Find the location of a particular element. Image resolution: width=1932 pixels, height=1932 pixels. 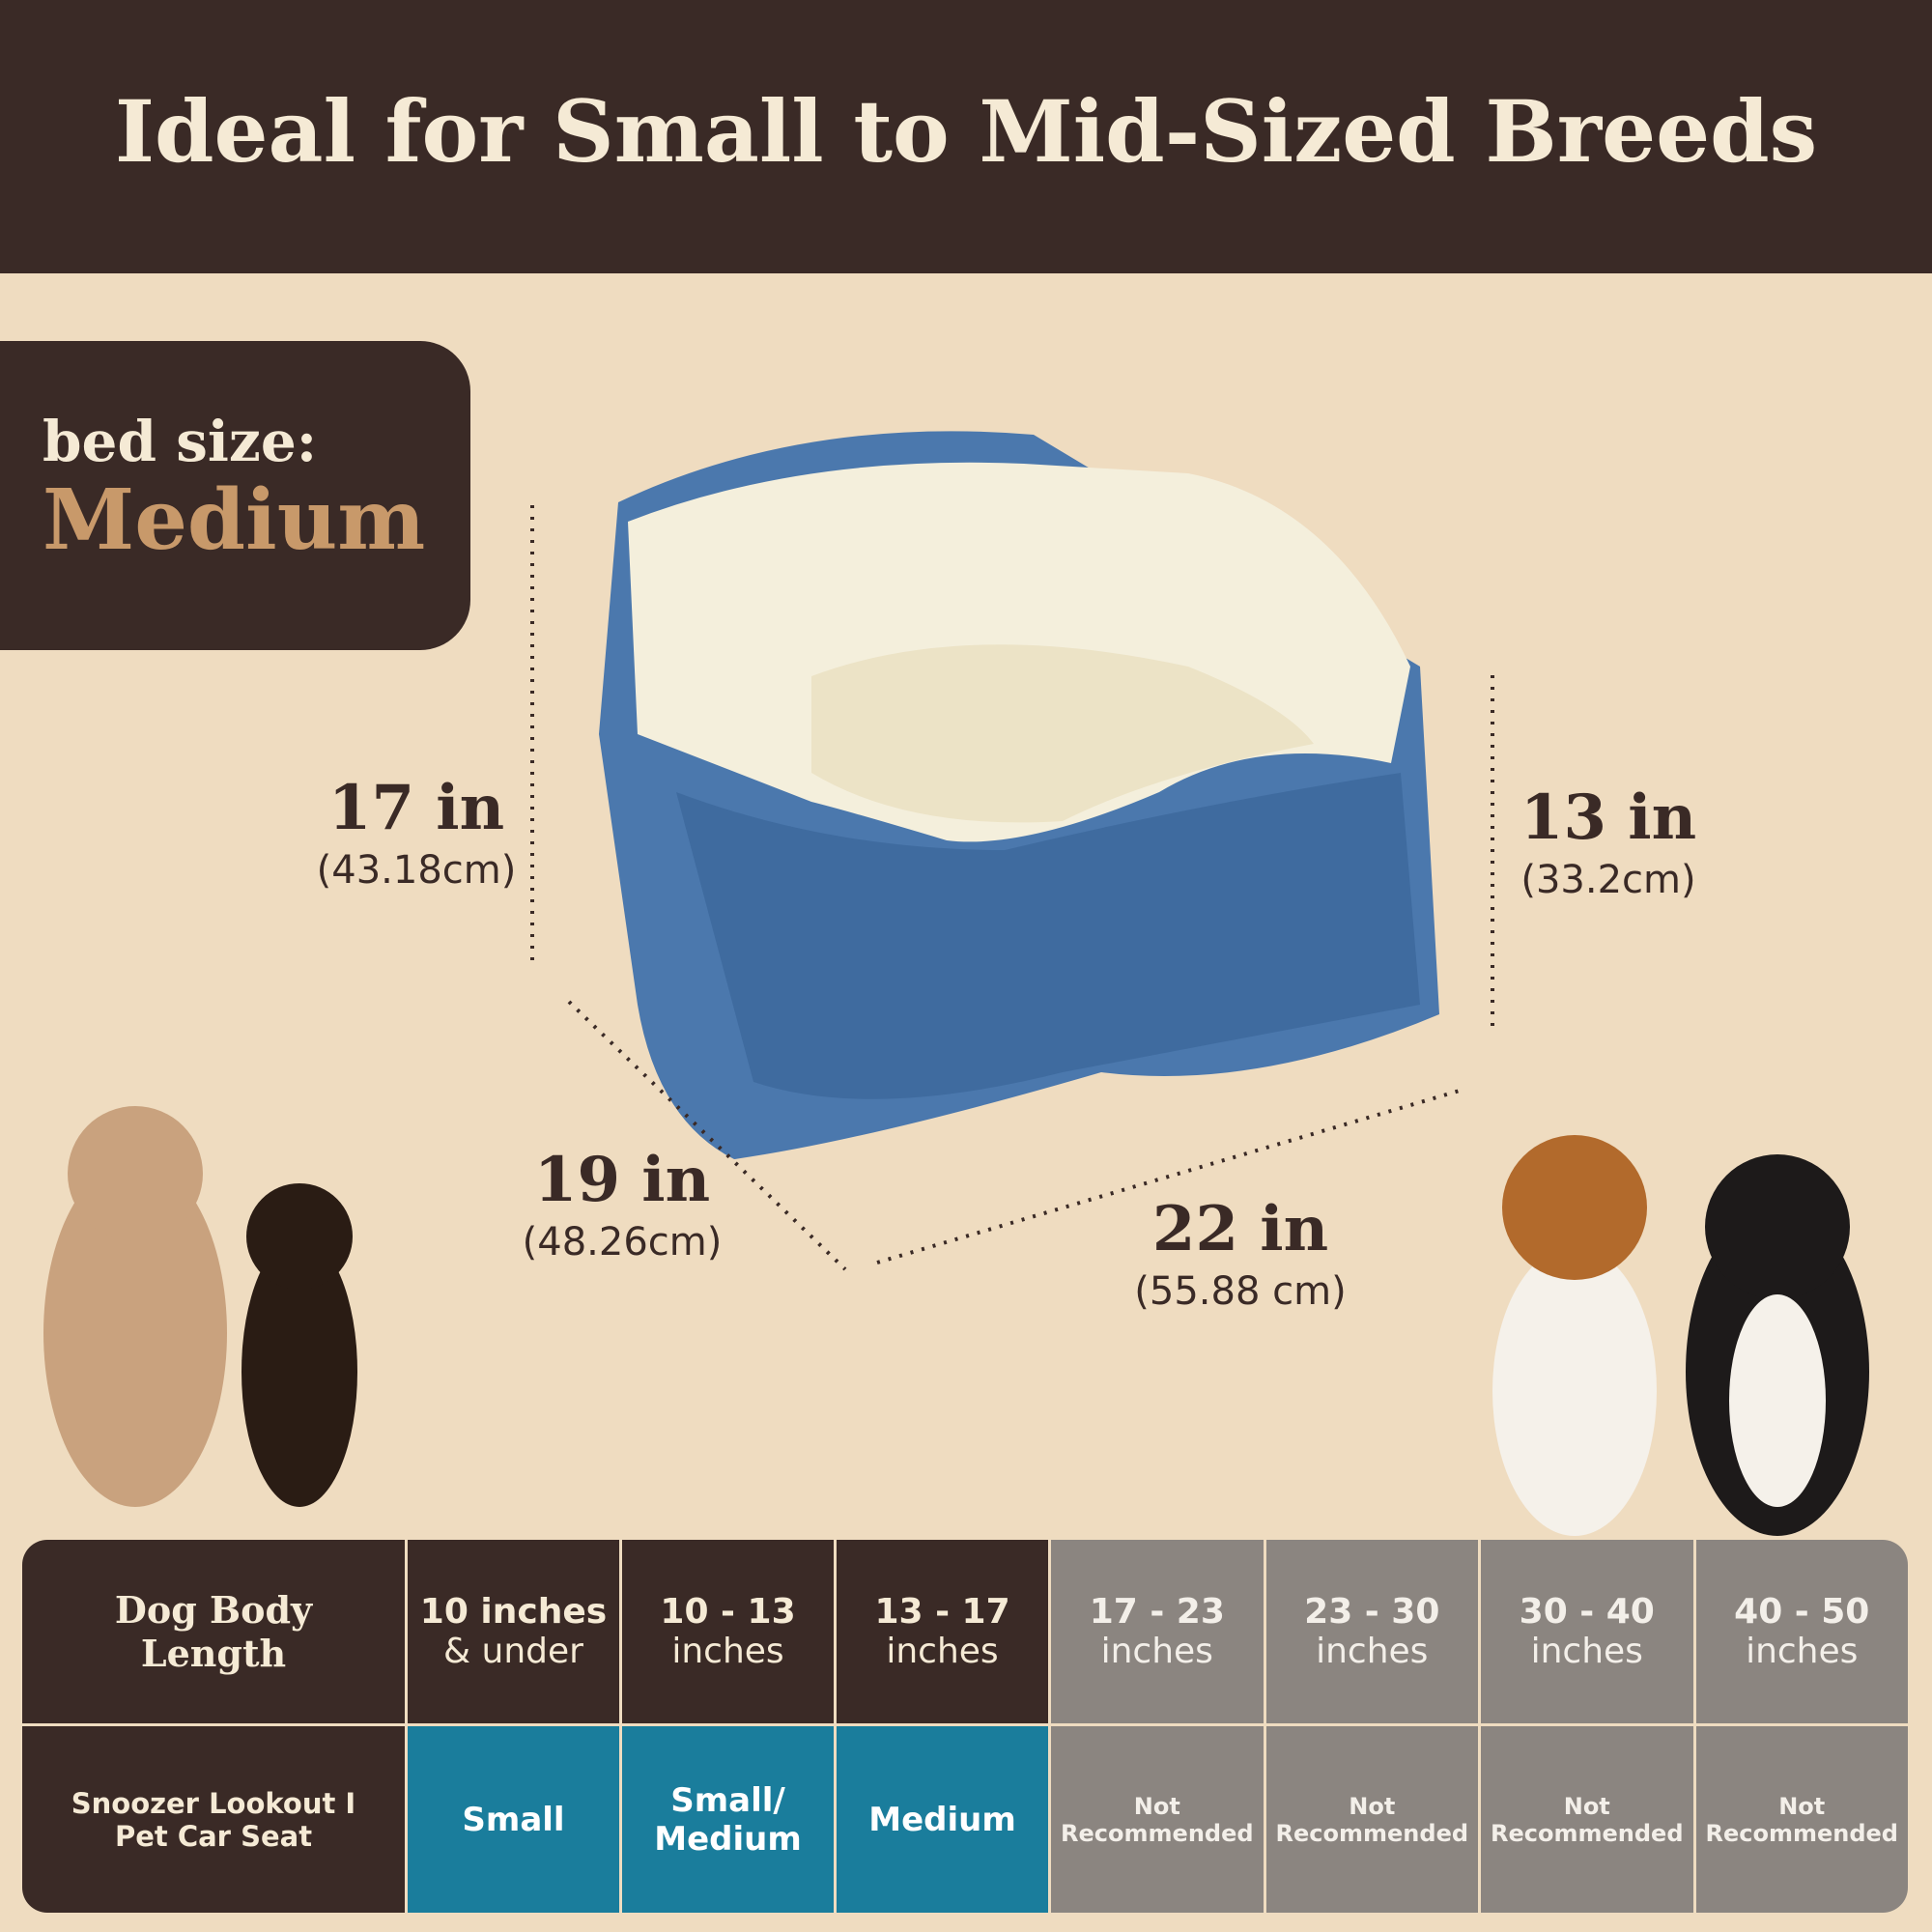

row-label: Snoozer Lookout I Pet Car Seat is located at coordinates (213, 1819).